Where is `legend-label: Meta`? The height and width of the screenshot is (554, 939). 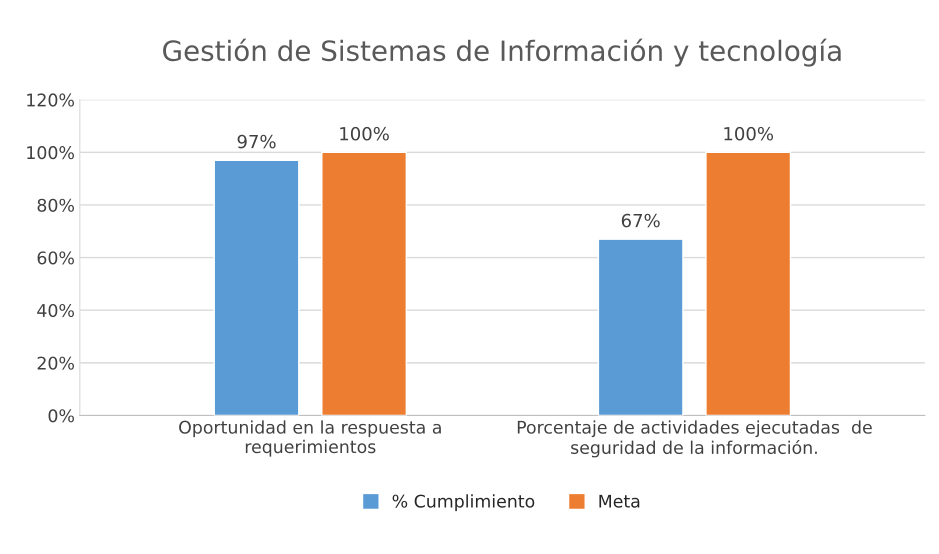 legend-label: Meta is located at coordinates (619, 501).